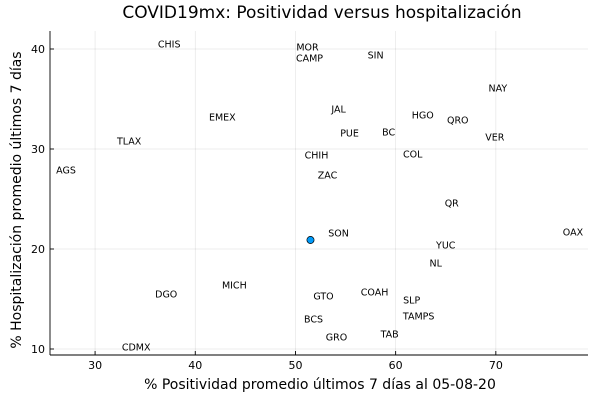 This screenshot has height=400, width=600. What do you see at coordinates (338, 234) in the screenshot?
I see `state-label-son: SON` at bounding box center [338, 234].